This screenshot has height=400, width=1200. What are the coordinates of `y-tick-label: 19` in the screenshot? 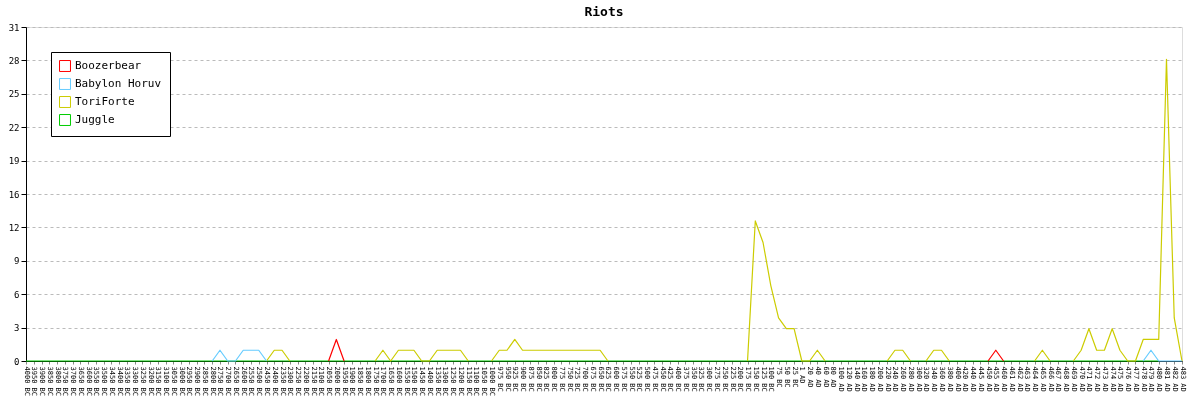 It's located at (14, 161).